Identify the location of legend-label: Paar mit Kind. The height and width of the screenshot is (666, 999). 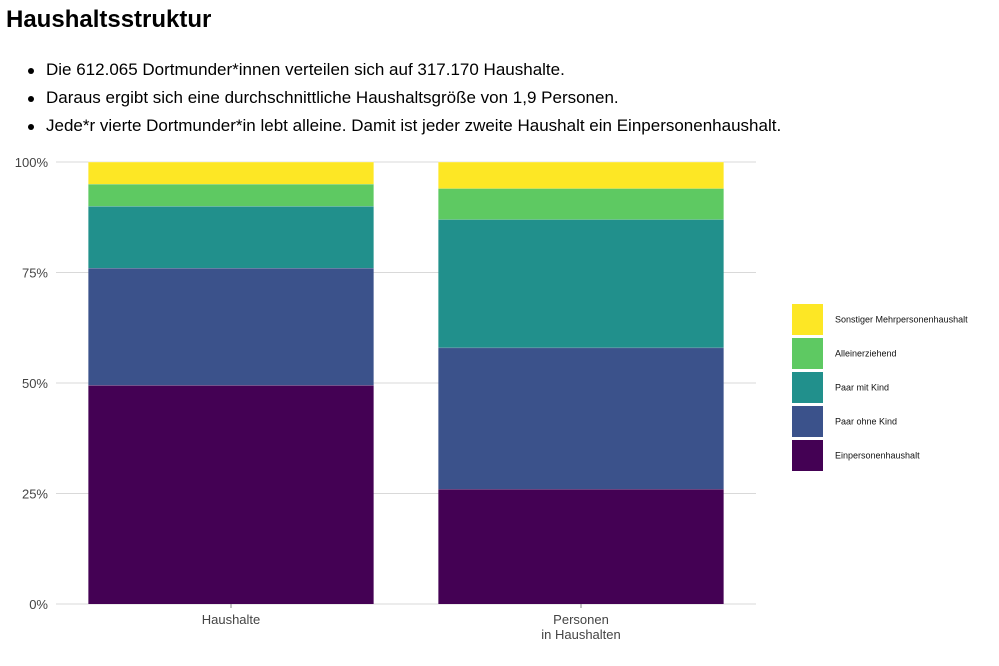
(862, 388).